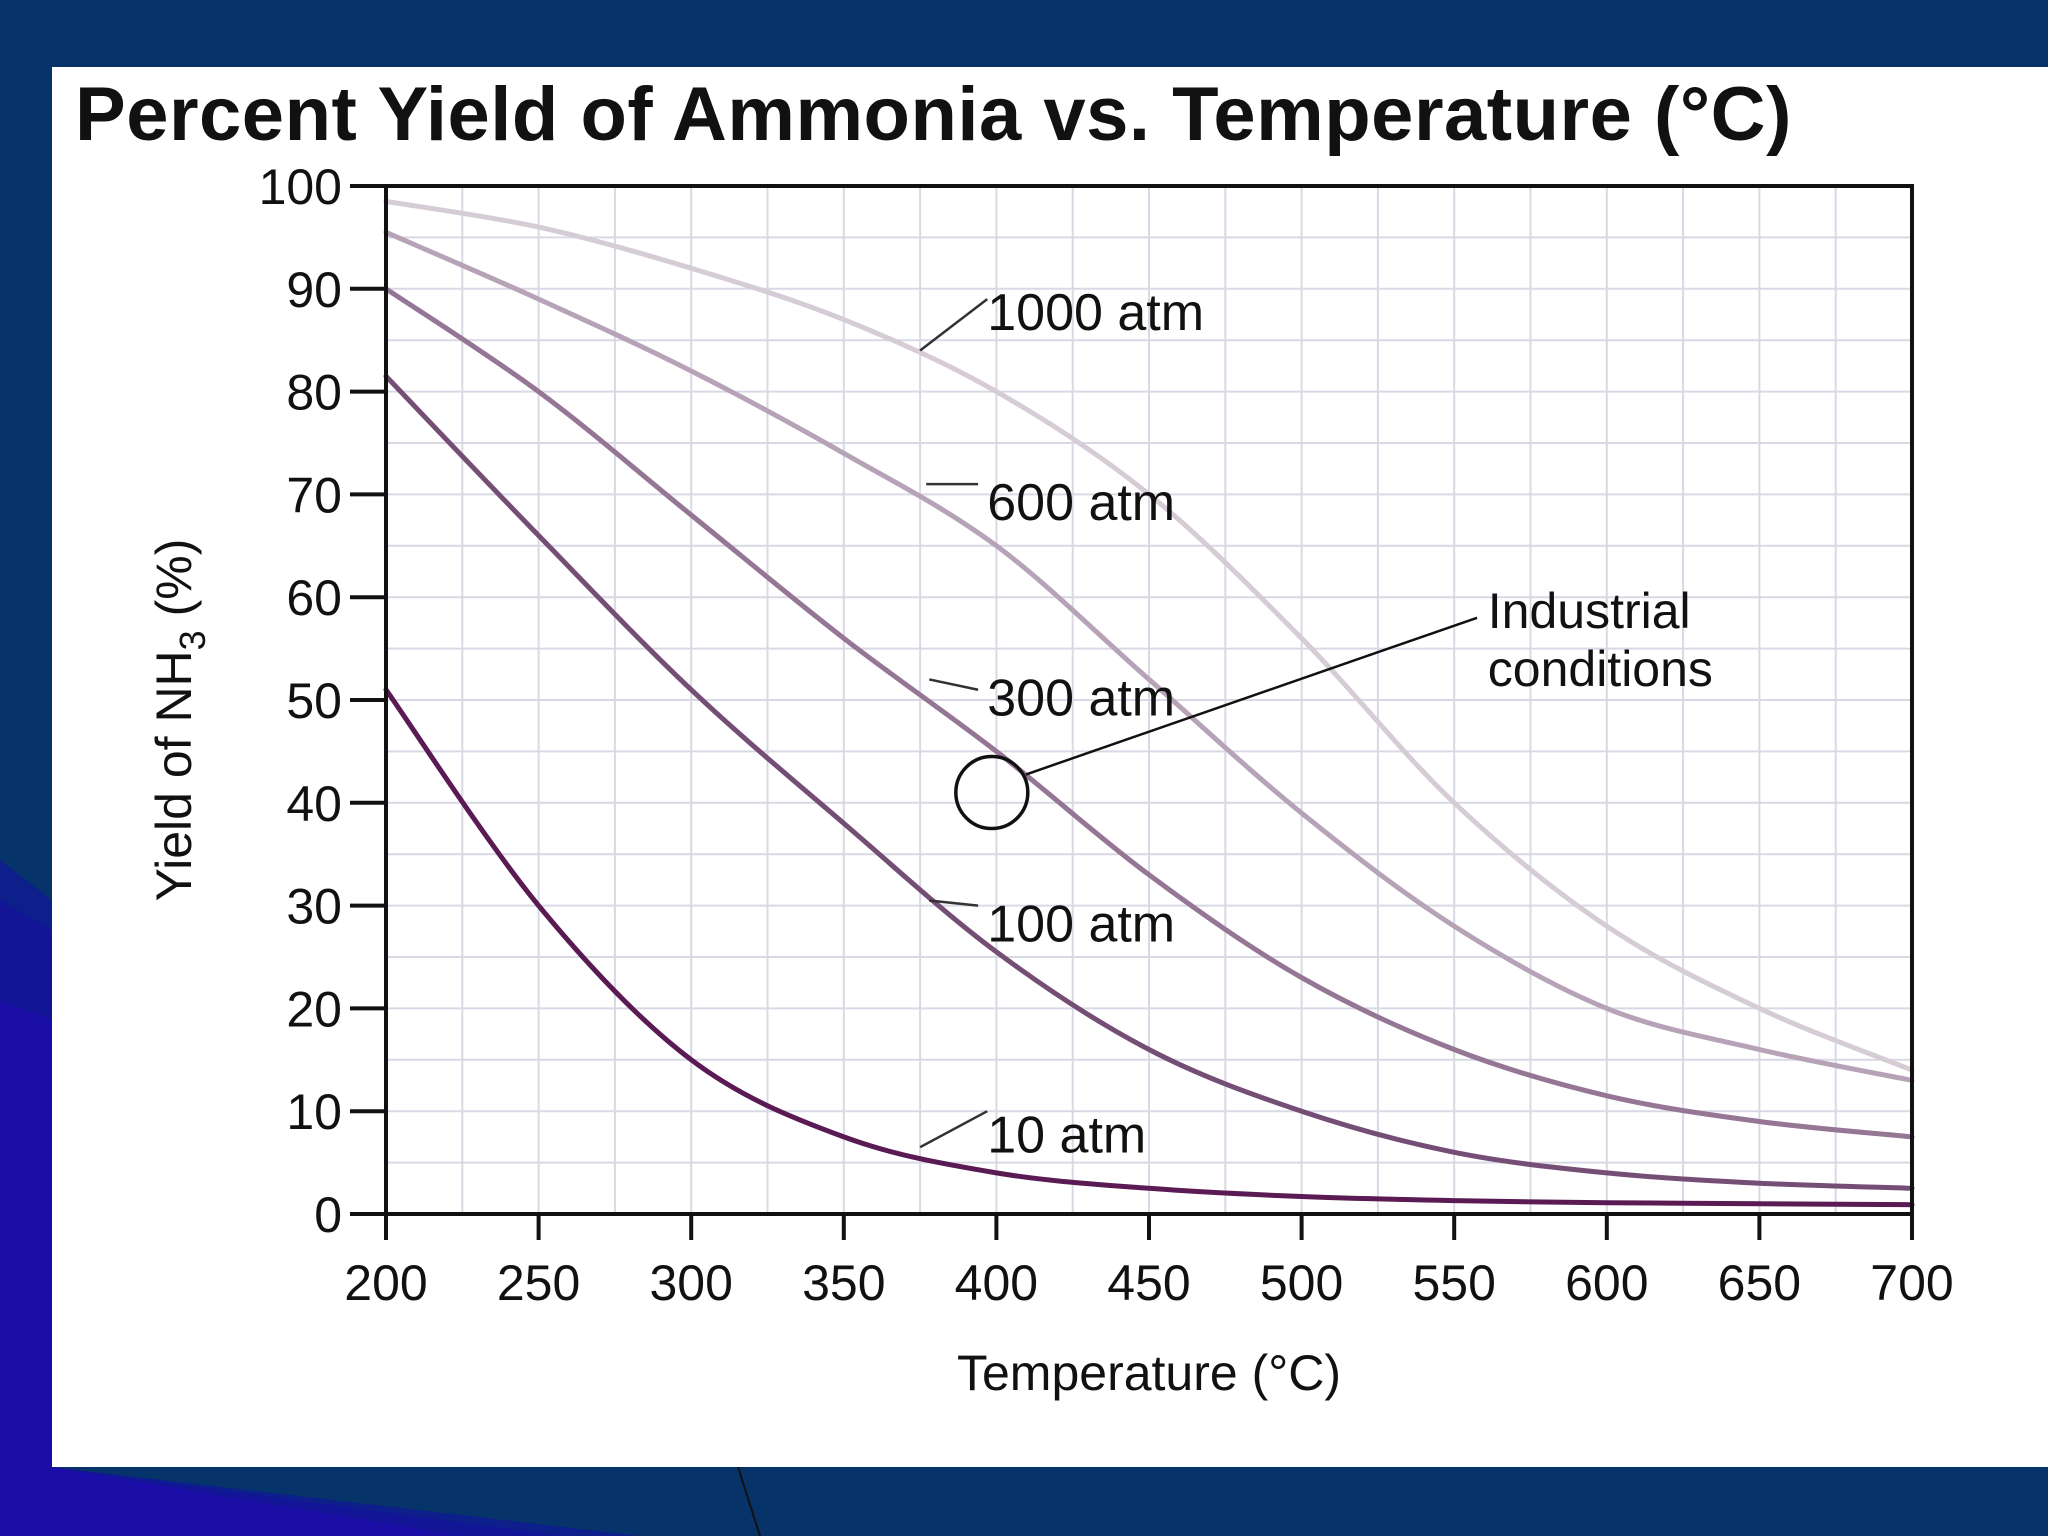  Describe the element at coordinates (1911, 1283) in the screenshot. I see `x-tick-label: 700` at that location.